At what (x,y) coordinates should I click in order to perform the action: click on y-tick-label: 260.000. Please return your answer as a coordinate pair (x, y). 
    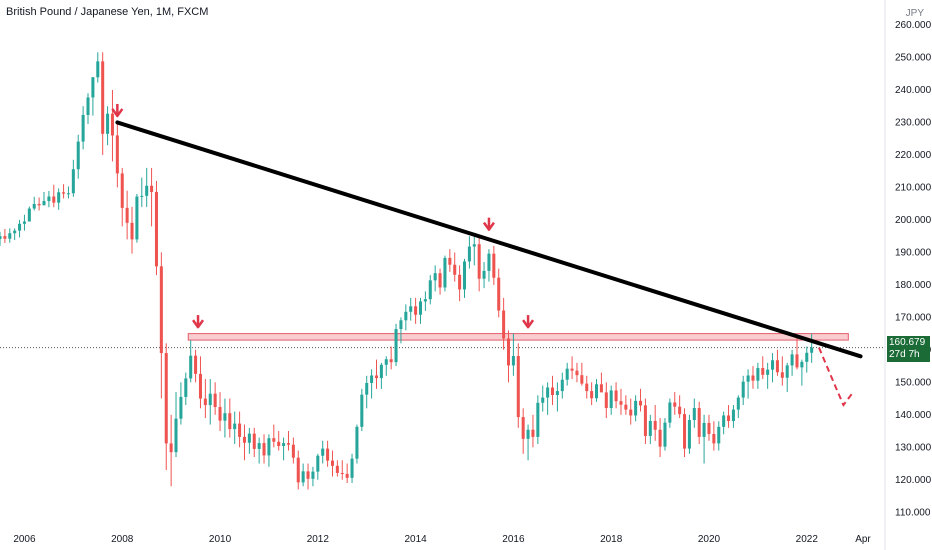
    Looking at the image, I should click on (913, 25).